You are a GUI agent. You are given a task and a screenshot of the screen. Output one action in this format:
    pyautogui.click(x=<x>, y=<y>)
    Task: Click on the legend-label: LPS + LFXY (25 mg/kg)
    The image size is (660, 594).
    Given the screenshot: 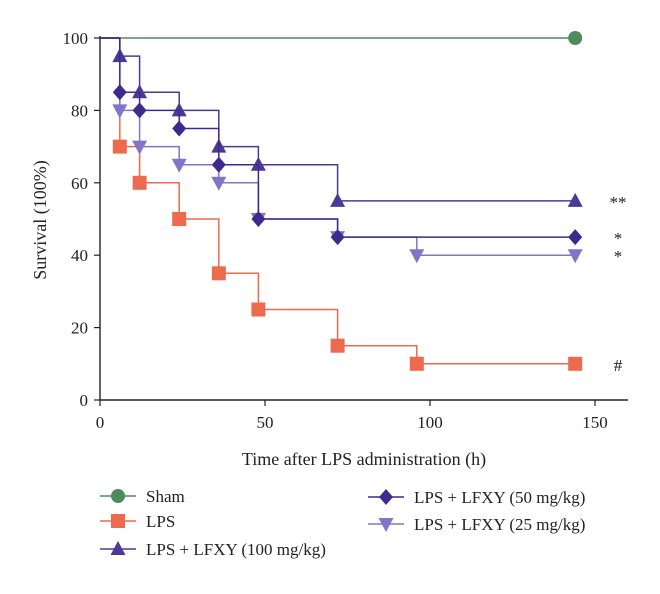 What is the action you would take?
    pyautogui.click(x=499, y=524)
    